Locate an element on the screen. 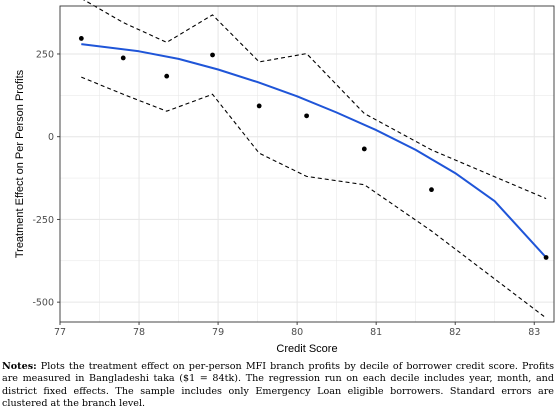 The image size is (560, 419). y-axis-ticks: 250 0 -250 -500 is located at coordinates (46, 179).